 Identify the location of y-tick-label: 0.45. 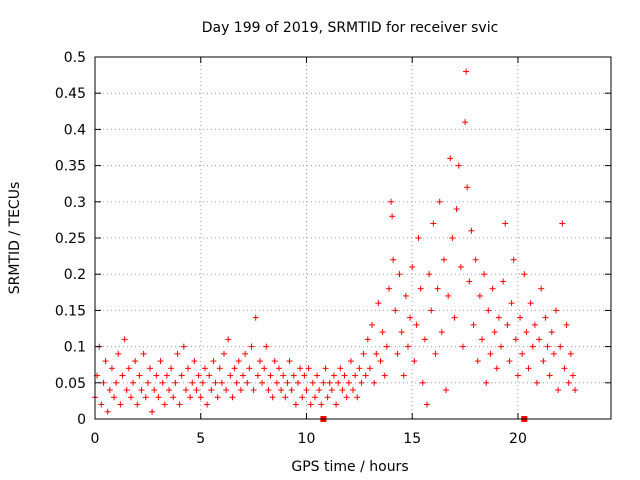
(70, 94).